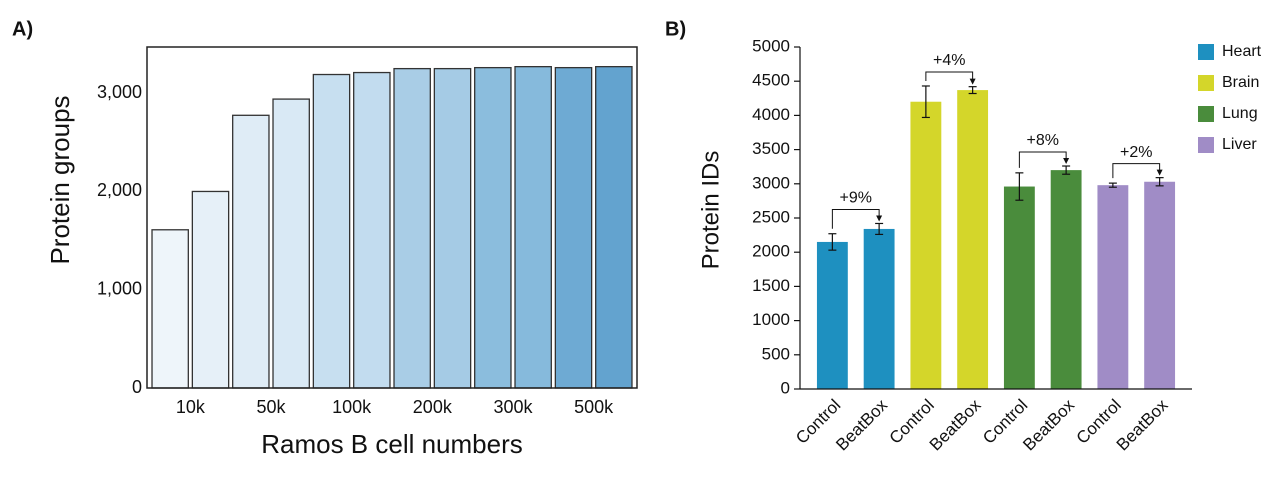 This screenshot has width=1280, height=480. I want to click on x-tick-label: 50k, so click(271, 407).